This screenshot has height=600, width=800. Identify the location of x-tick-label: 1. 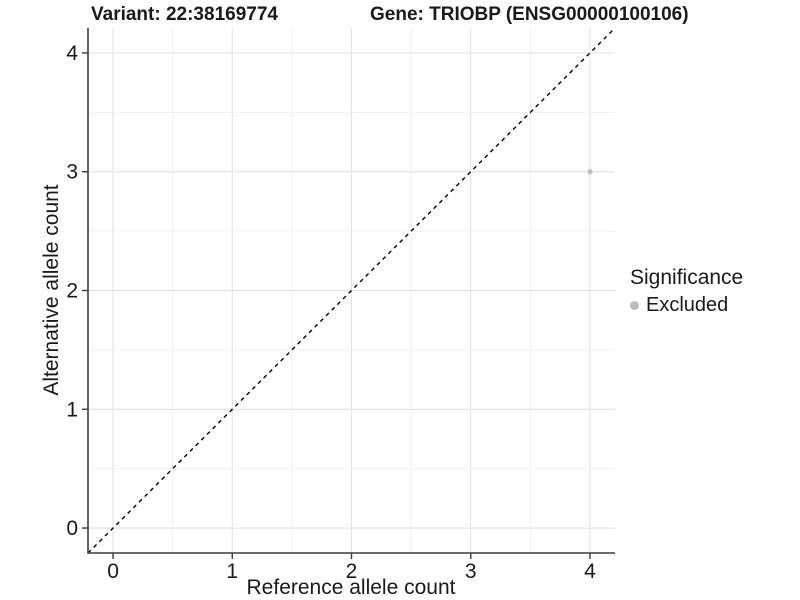
(232, 571).